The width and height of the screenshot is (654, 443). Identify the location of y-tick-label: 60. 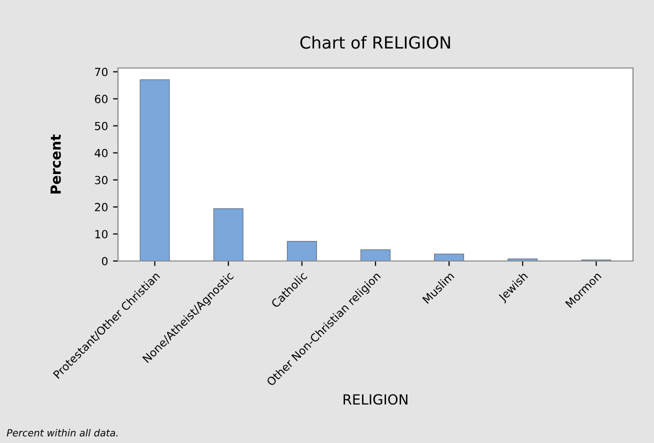
(101, 99).